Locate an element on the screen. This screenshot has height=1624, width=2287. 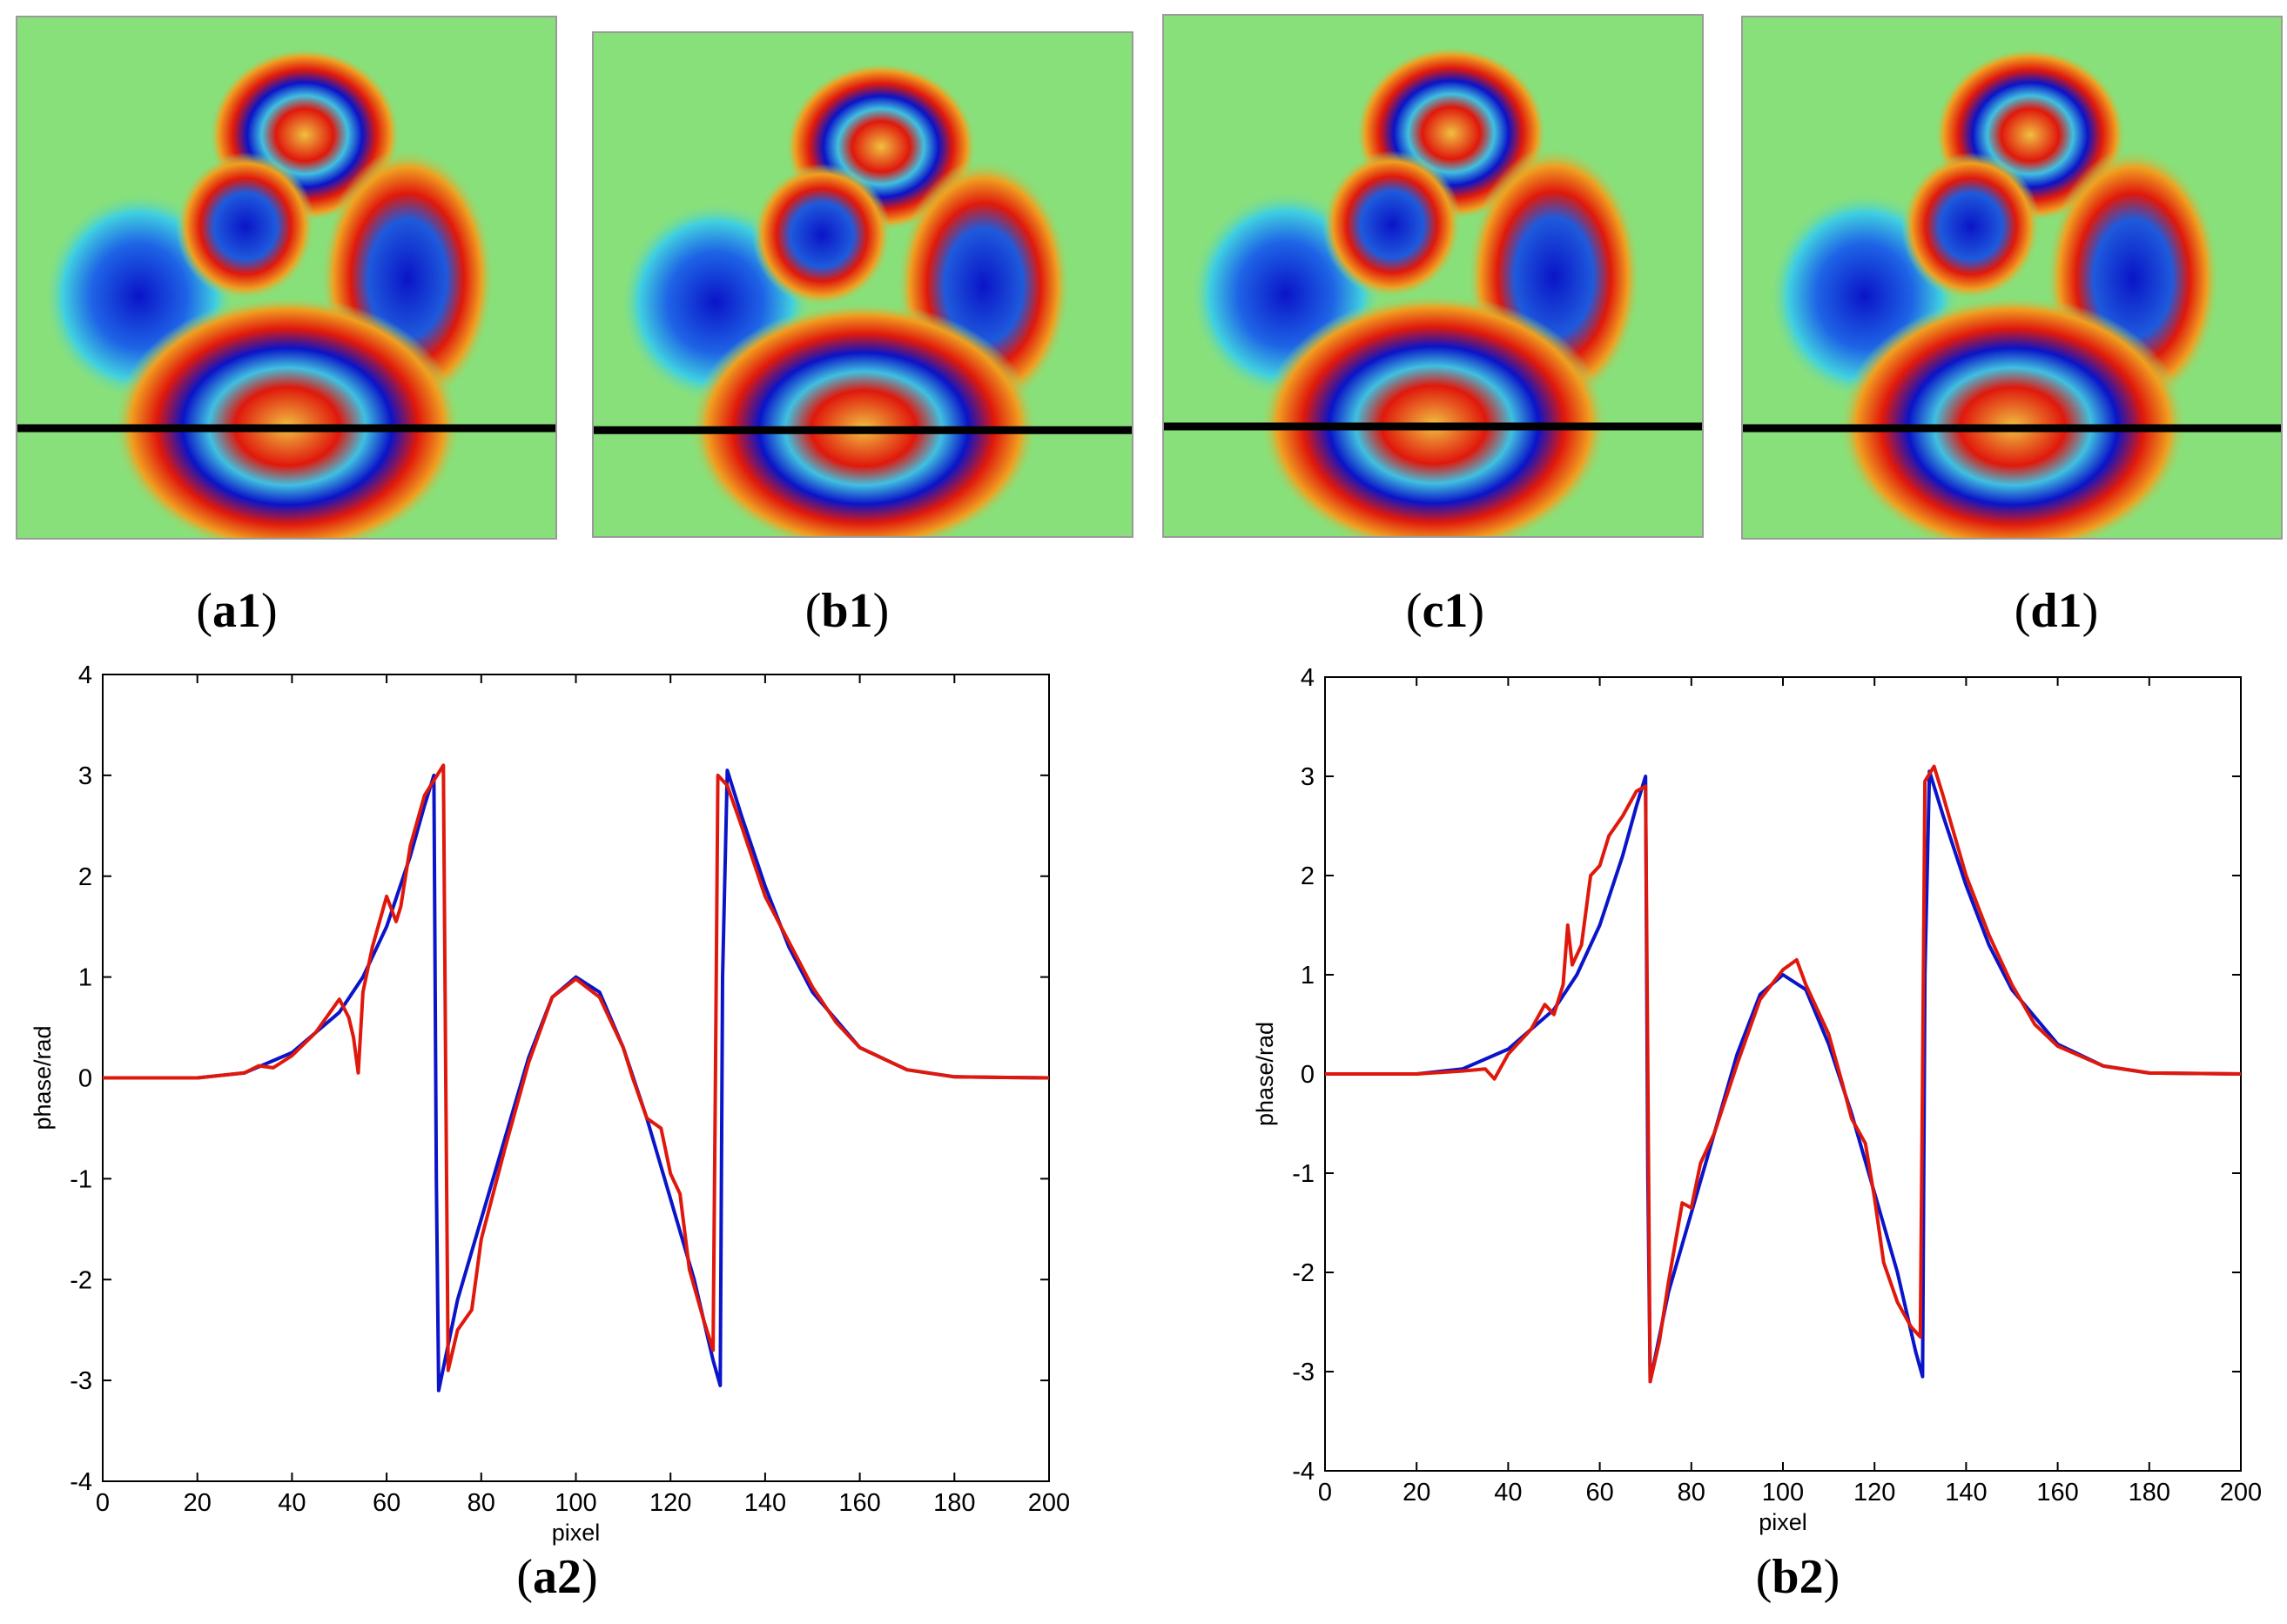
caption-a1: (a1) is located at coordinates (237, 611).